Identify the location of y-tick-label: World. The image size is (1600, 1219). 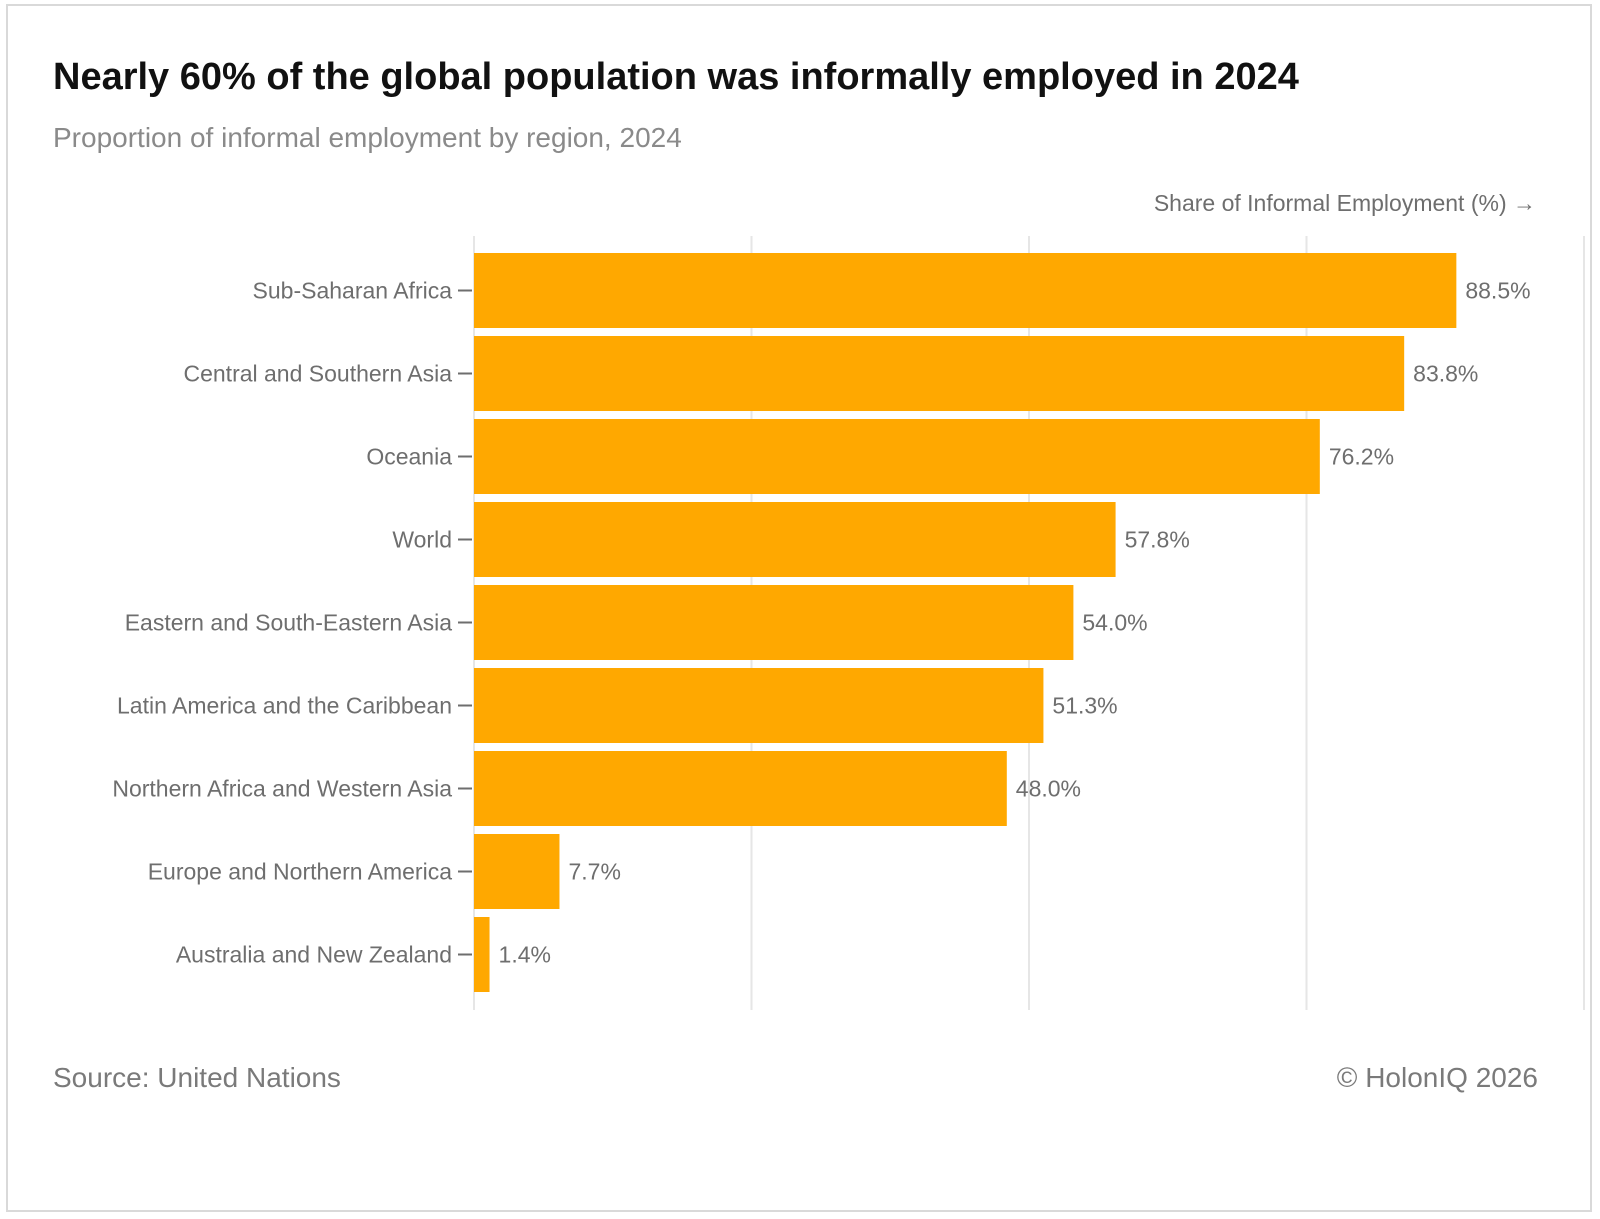
(422, 540).